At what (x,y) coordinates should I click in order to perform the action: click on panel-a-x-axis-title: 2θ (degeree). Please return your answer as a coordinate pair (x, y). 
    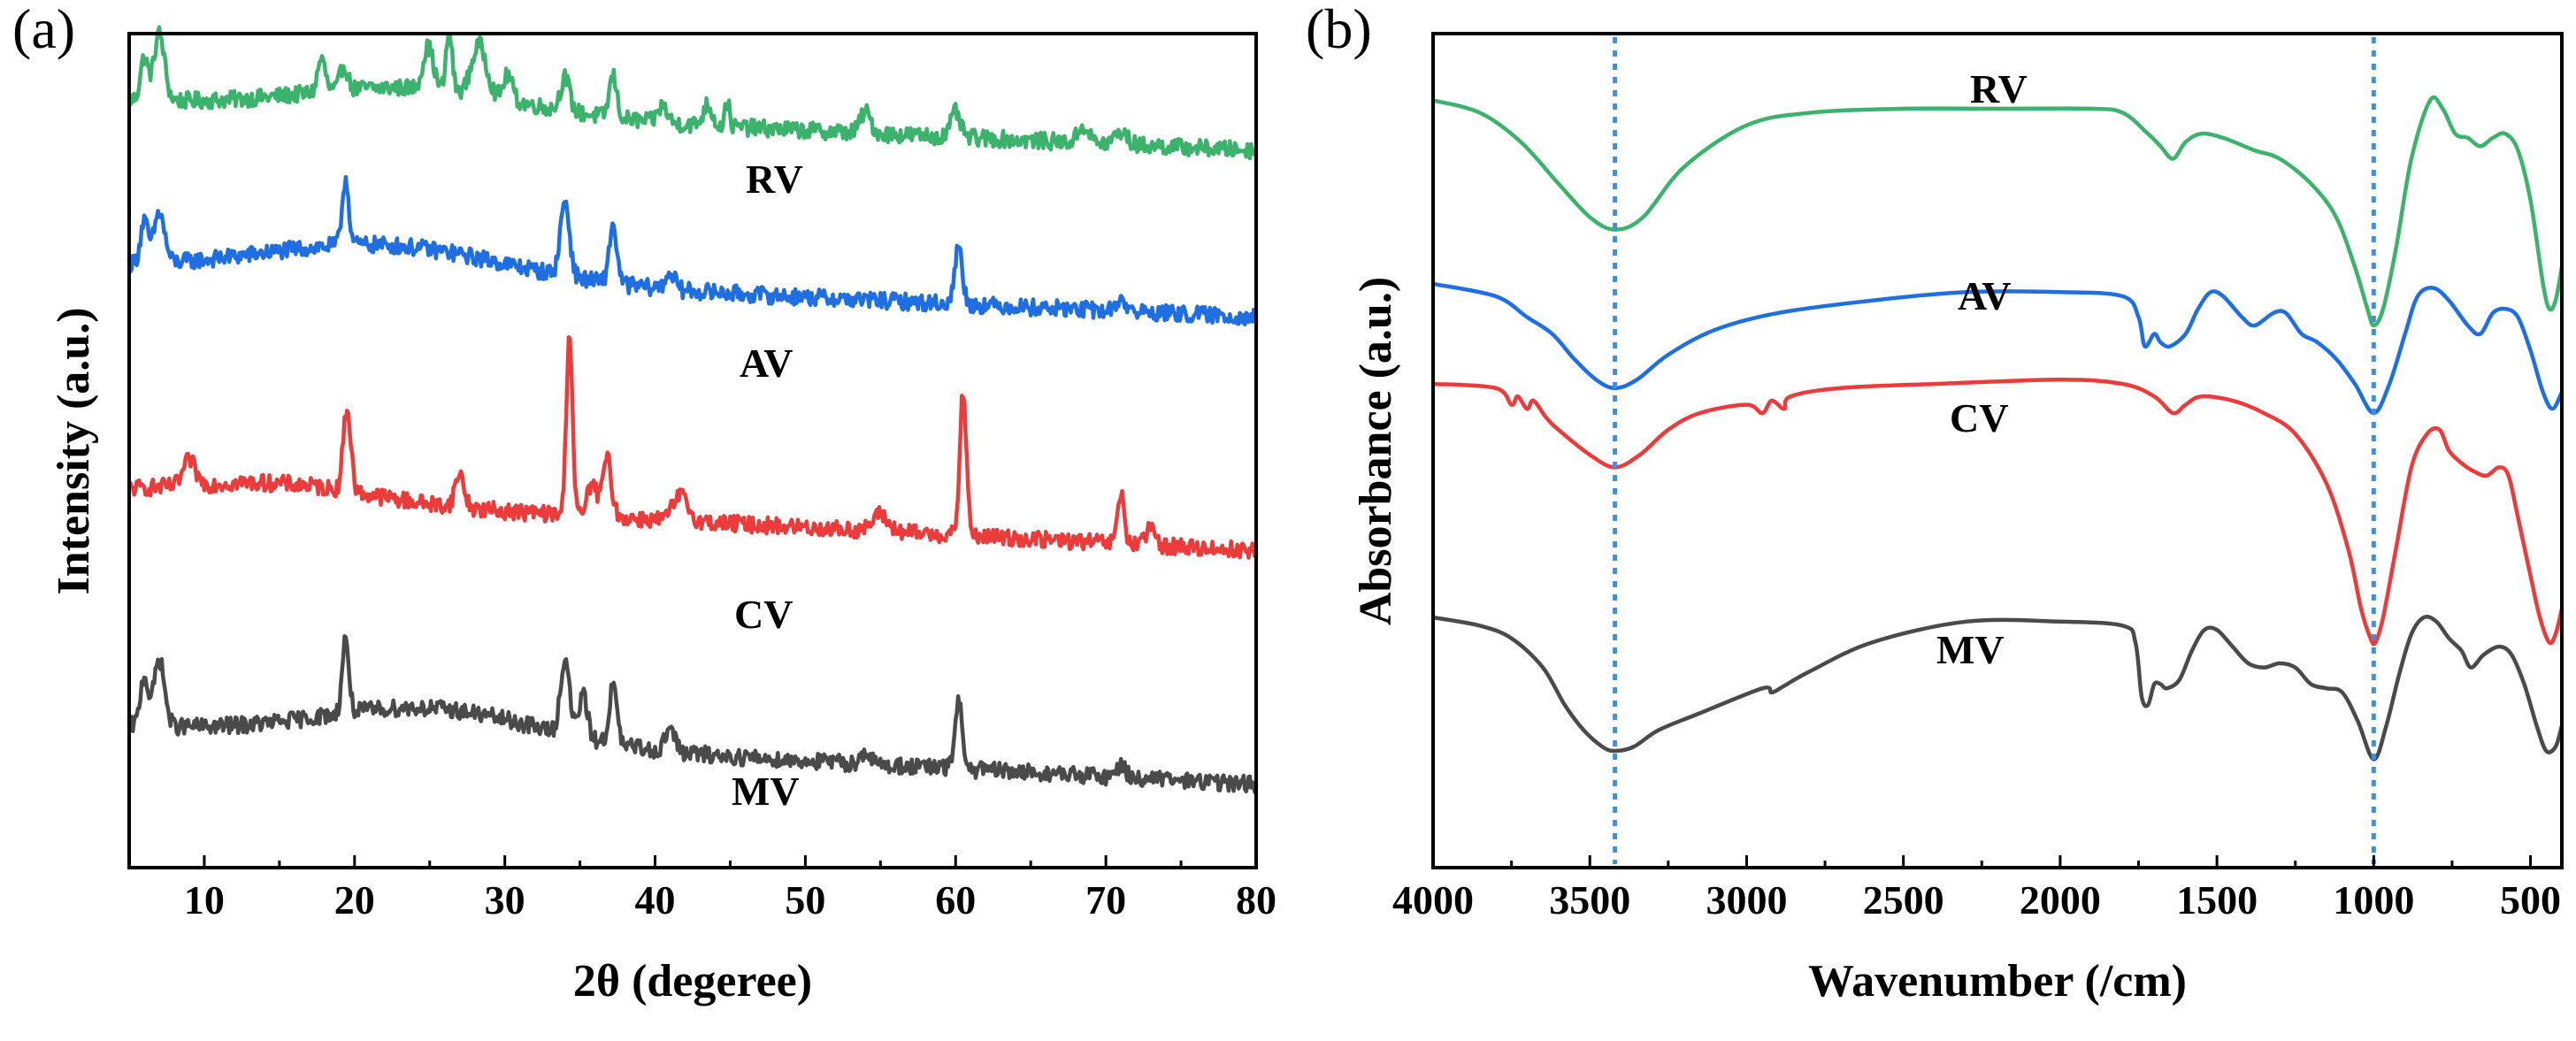
    Looking at the image, I should click on (692, 982).